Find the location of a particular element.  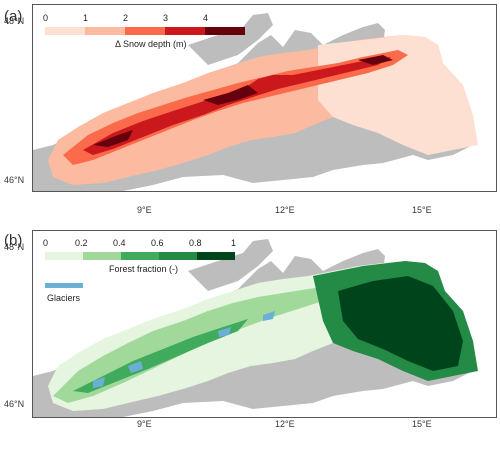

legend-b-title: Forest fraction (-) is located at coordinates (144, 269).